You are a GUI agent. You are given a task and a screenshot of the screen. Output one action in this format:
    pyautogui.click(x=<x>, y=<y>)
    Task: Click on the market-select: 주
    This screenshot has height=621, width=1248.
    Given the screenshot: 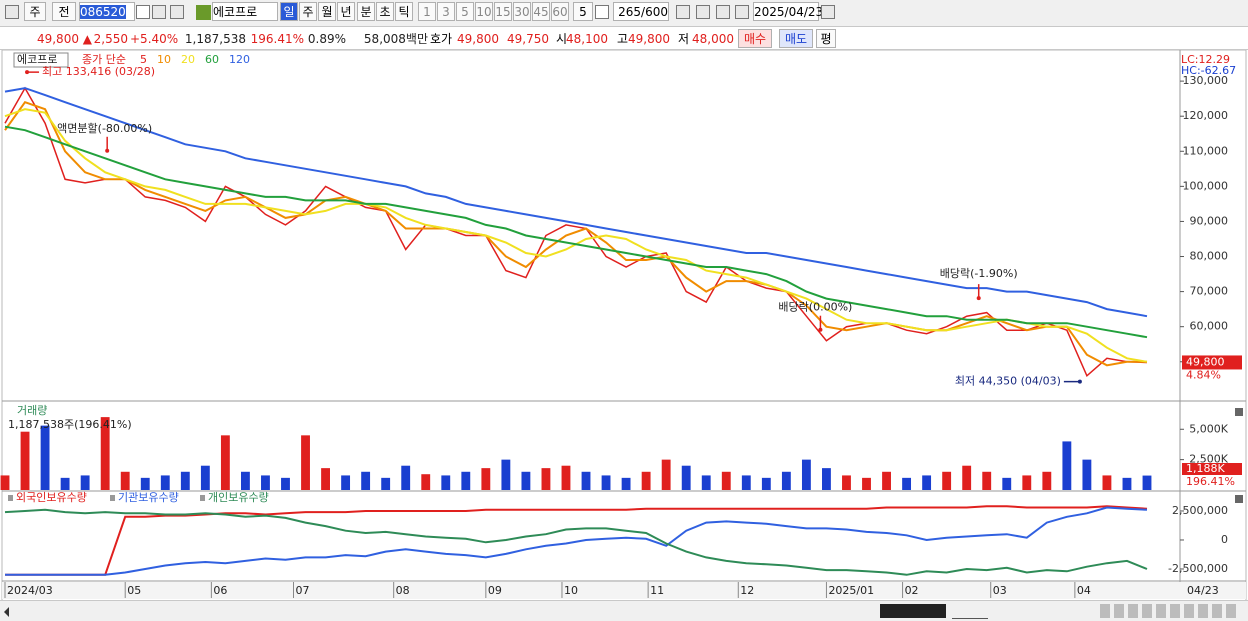 What is the action you would take?
    pyautogui.click(x=35, y=11)
    